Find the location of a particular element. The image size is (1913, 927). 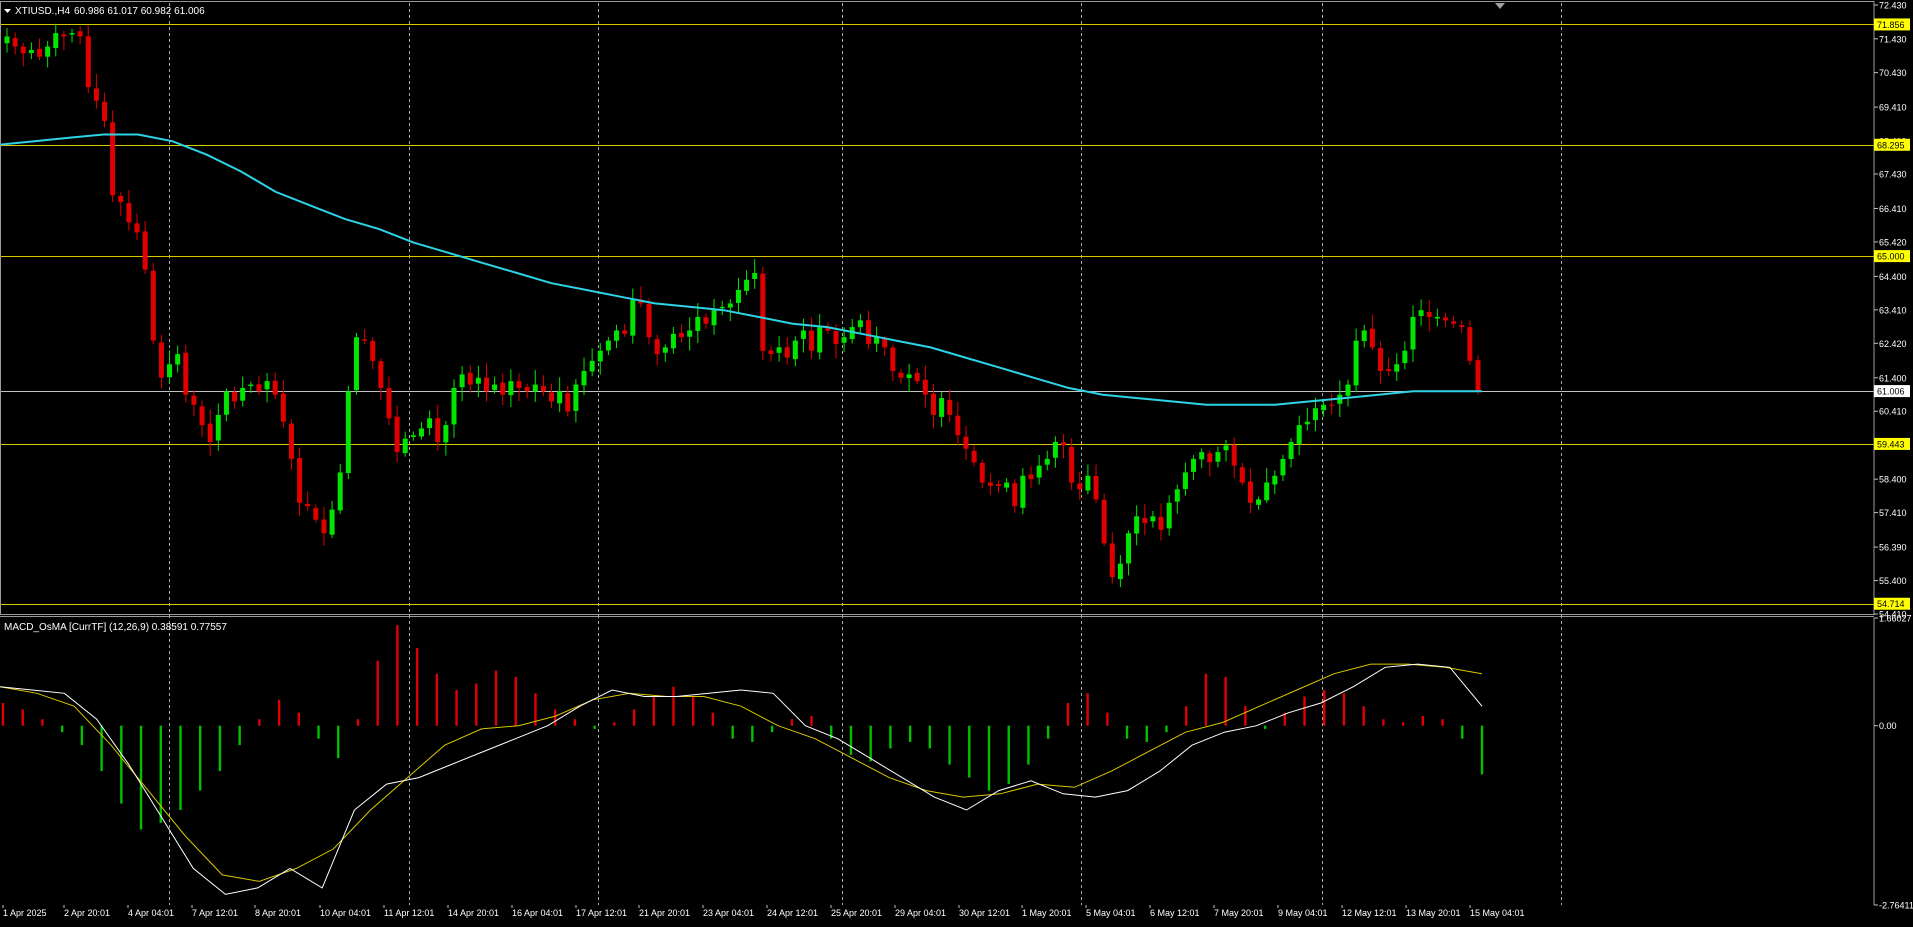

price-tag-text: 61.006 is located at coordinates (1891, 392).